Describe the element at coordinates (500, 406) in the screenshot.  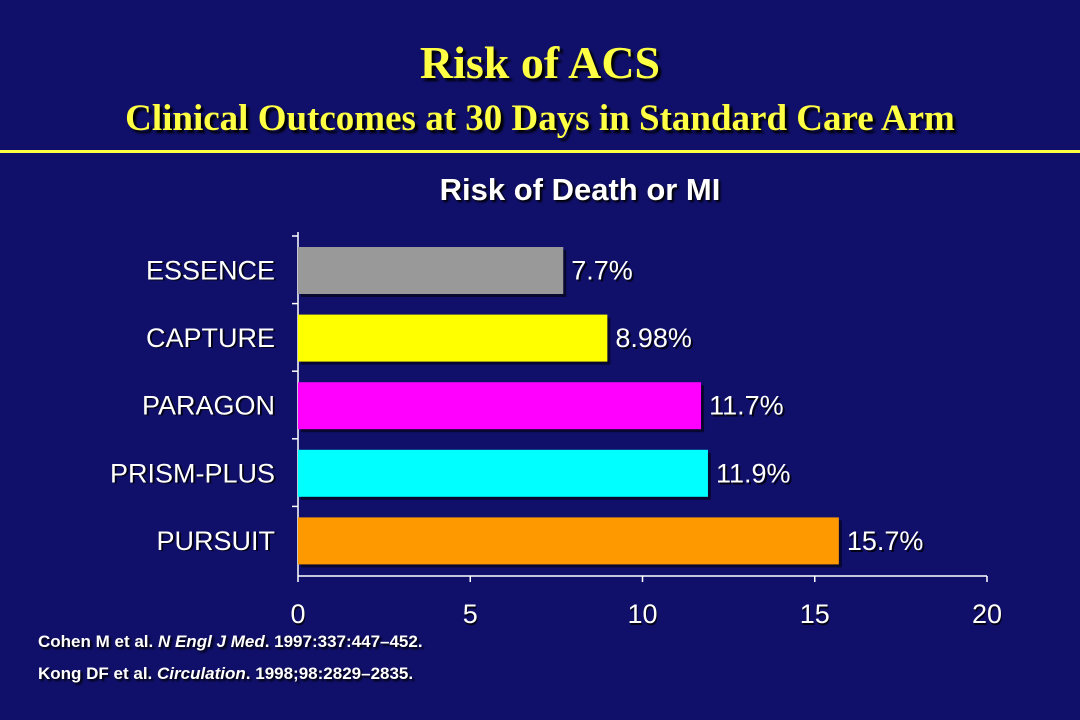
I see `bar-paragon` at that location.